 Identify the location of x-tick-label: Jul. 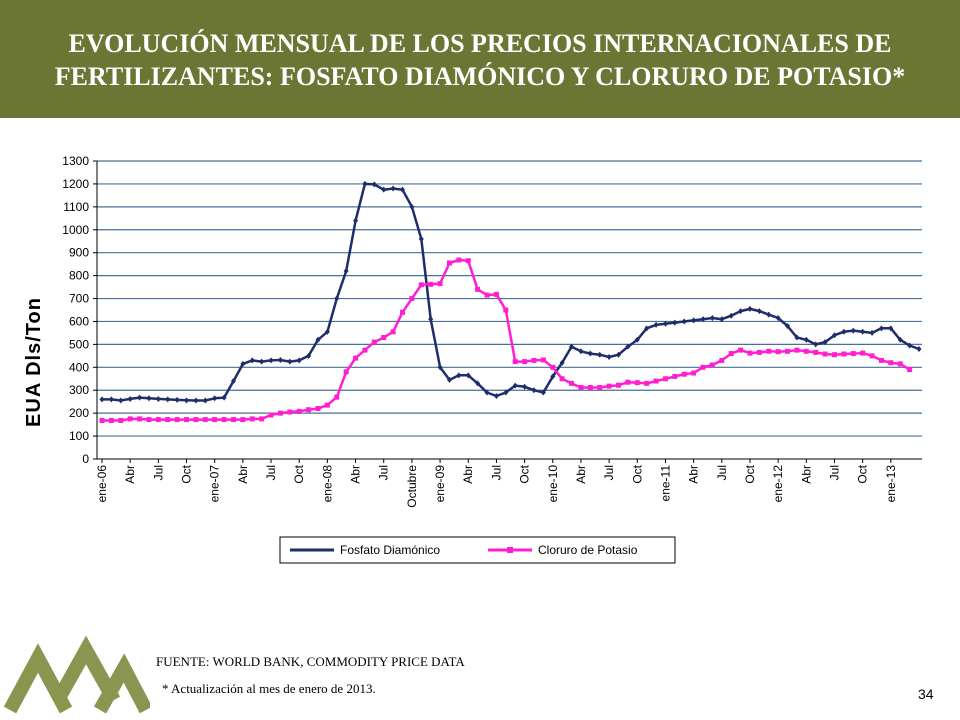
(271, 472).